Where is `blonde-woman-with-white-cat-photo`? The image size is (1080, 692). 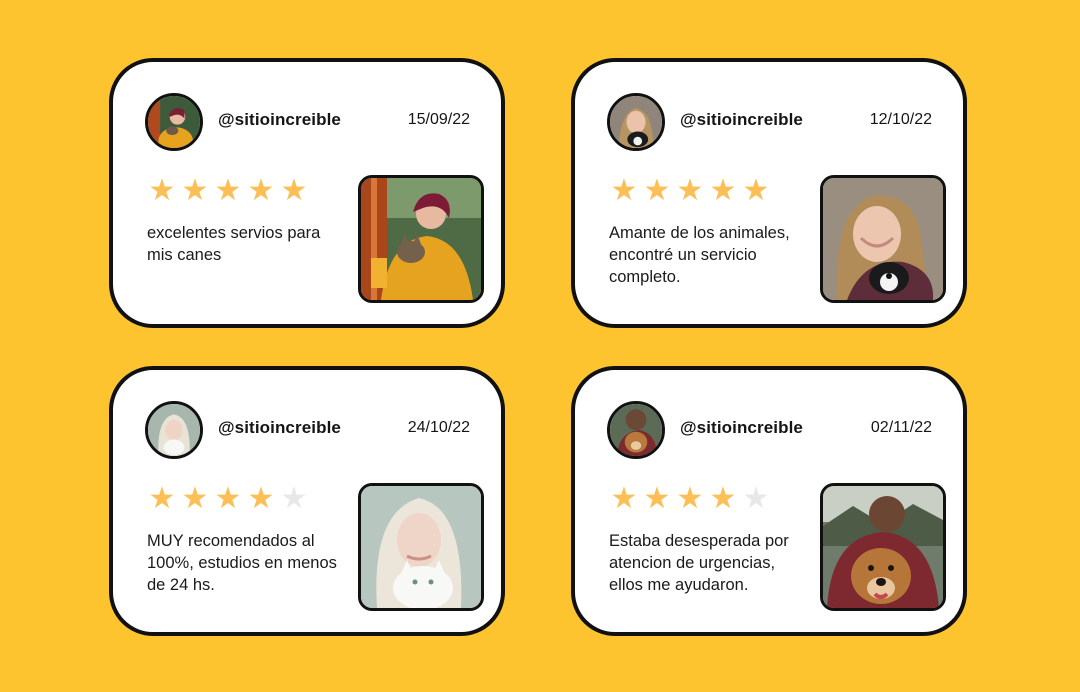 blonde-woman-with-white-cat-photo is located at coordinates (421, 547).